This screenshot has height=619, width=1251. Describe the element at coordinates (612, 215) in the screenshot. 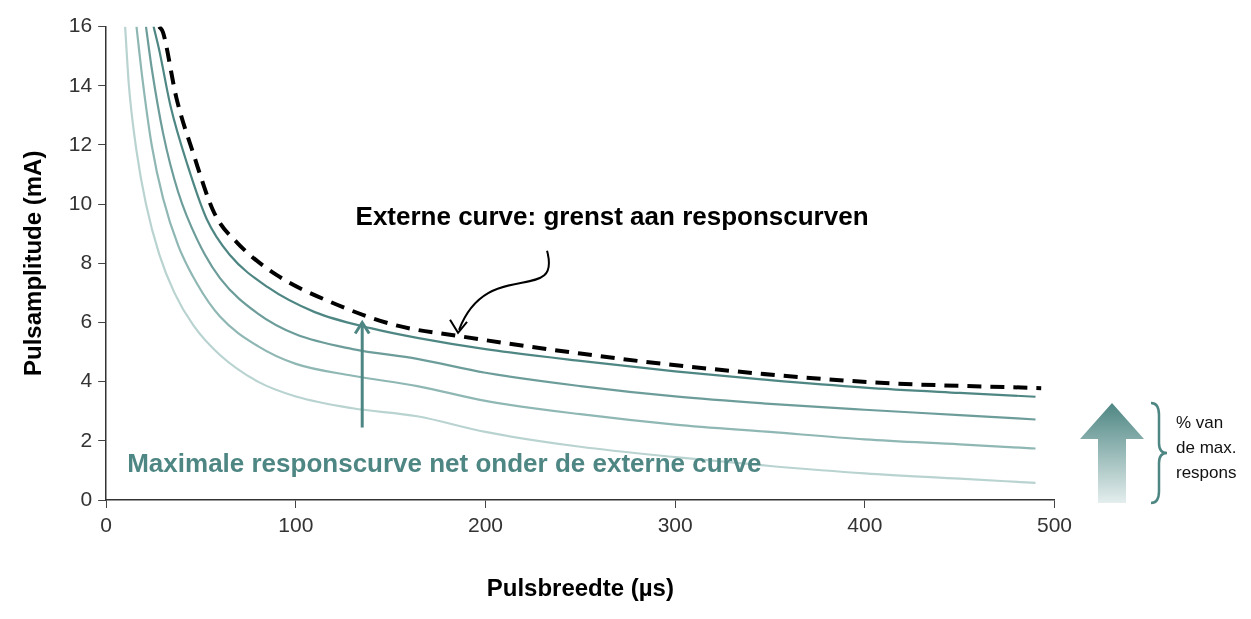

I see `annotation: Externe curve: grenst aan responscurven` at that location.